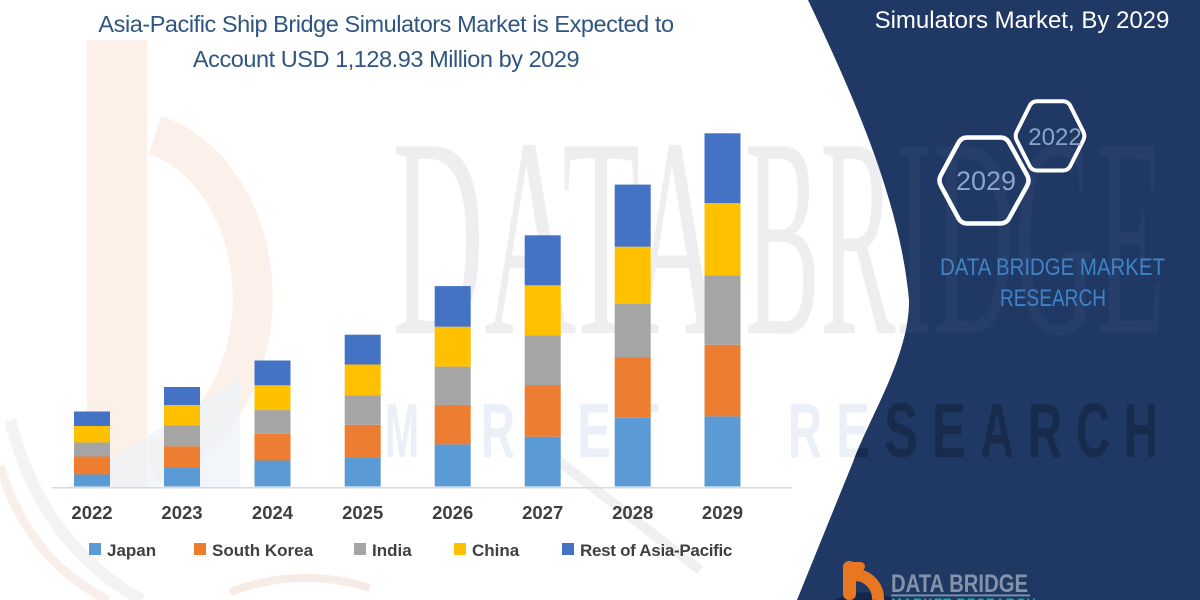 The image size is (1200, 600). Describe the element at coordinates (1093, 431) in the screenshot. I see `svg-text: C` at that location.